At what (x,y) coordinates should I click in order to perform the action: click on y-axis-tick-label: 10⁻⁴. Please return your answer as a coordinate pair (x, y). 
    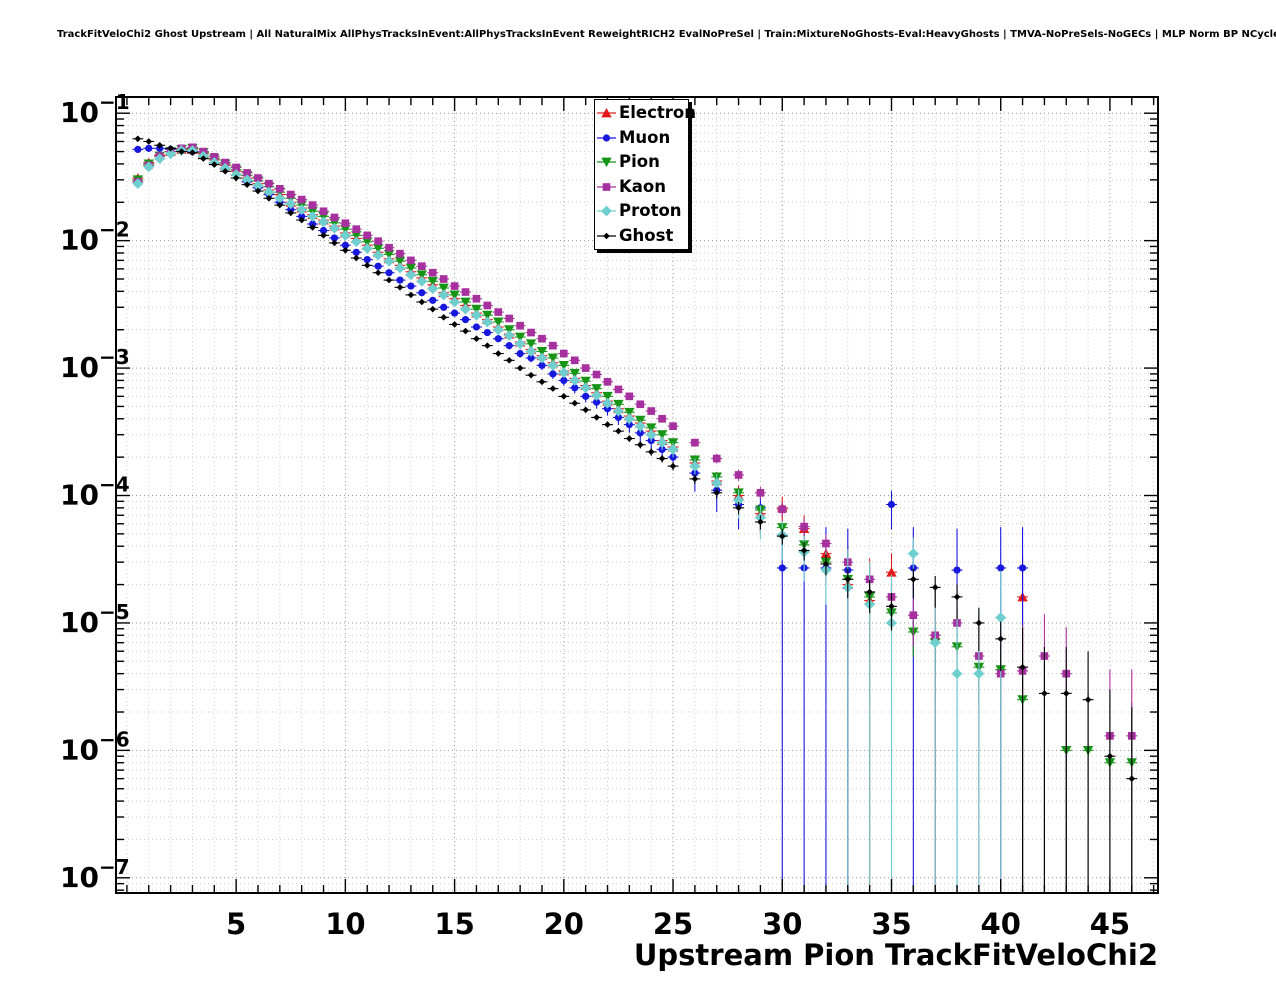
    Looking at the image, I should click on (95, 492).